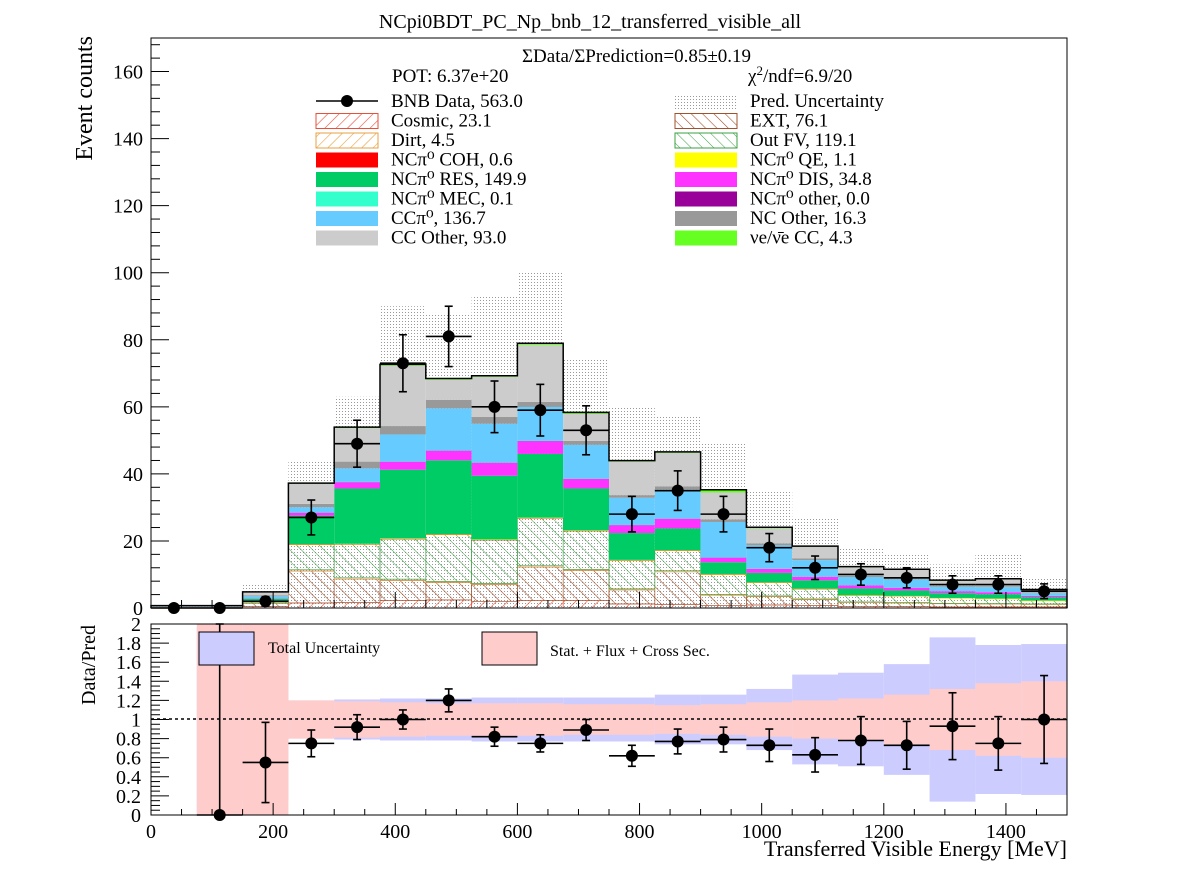  Describe the element at coordinates (403, 448) in the screenshot. I see `bar-cc1pi0` at that location.